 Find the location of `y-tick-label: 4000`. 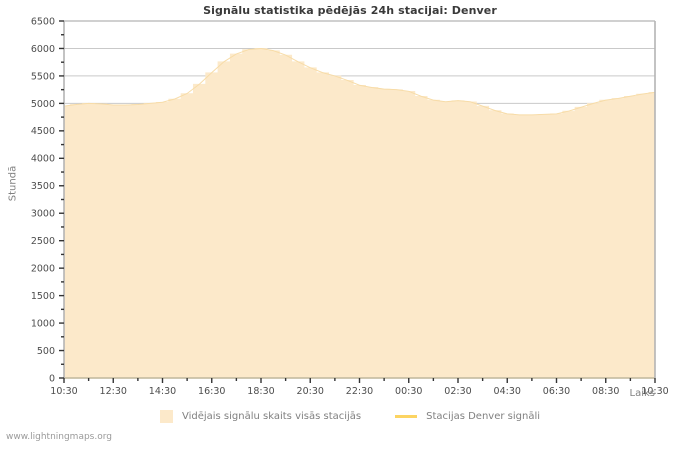

y-tick-label: 4000 is located at coordinates (43, 159).